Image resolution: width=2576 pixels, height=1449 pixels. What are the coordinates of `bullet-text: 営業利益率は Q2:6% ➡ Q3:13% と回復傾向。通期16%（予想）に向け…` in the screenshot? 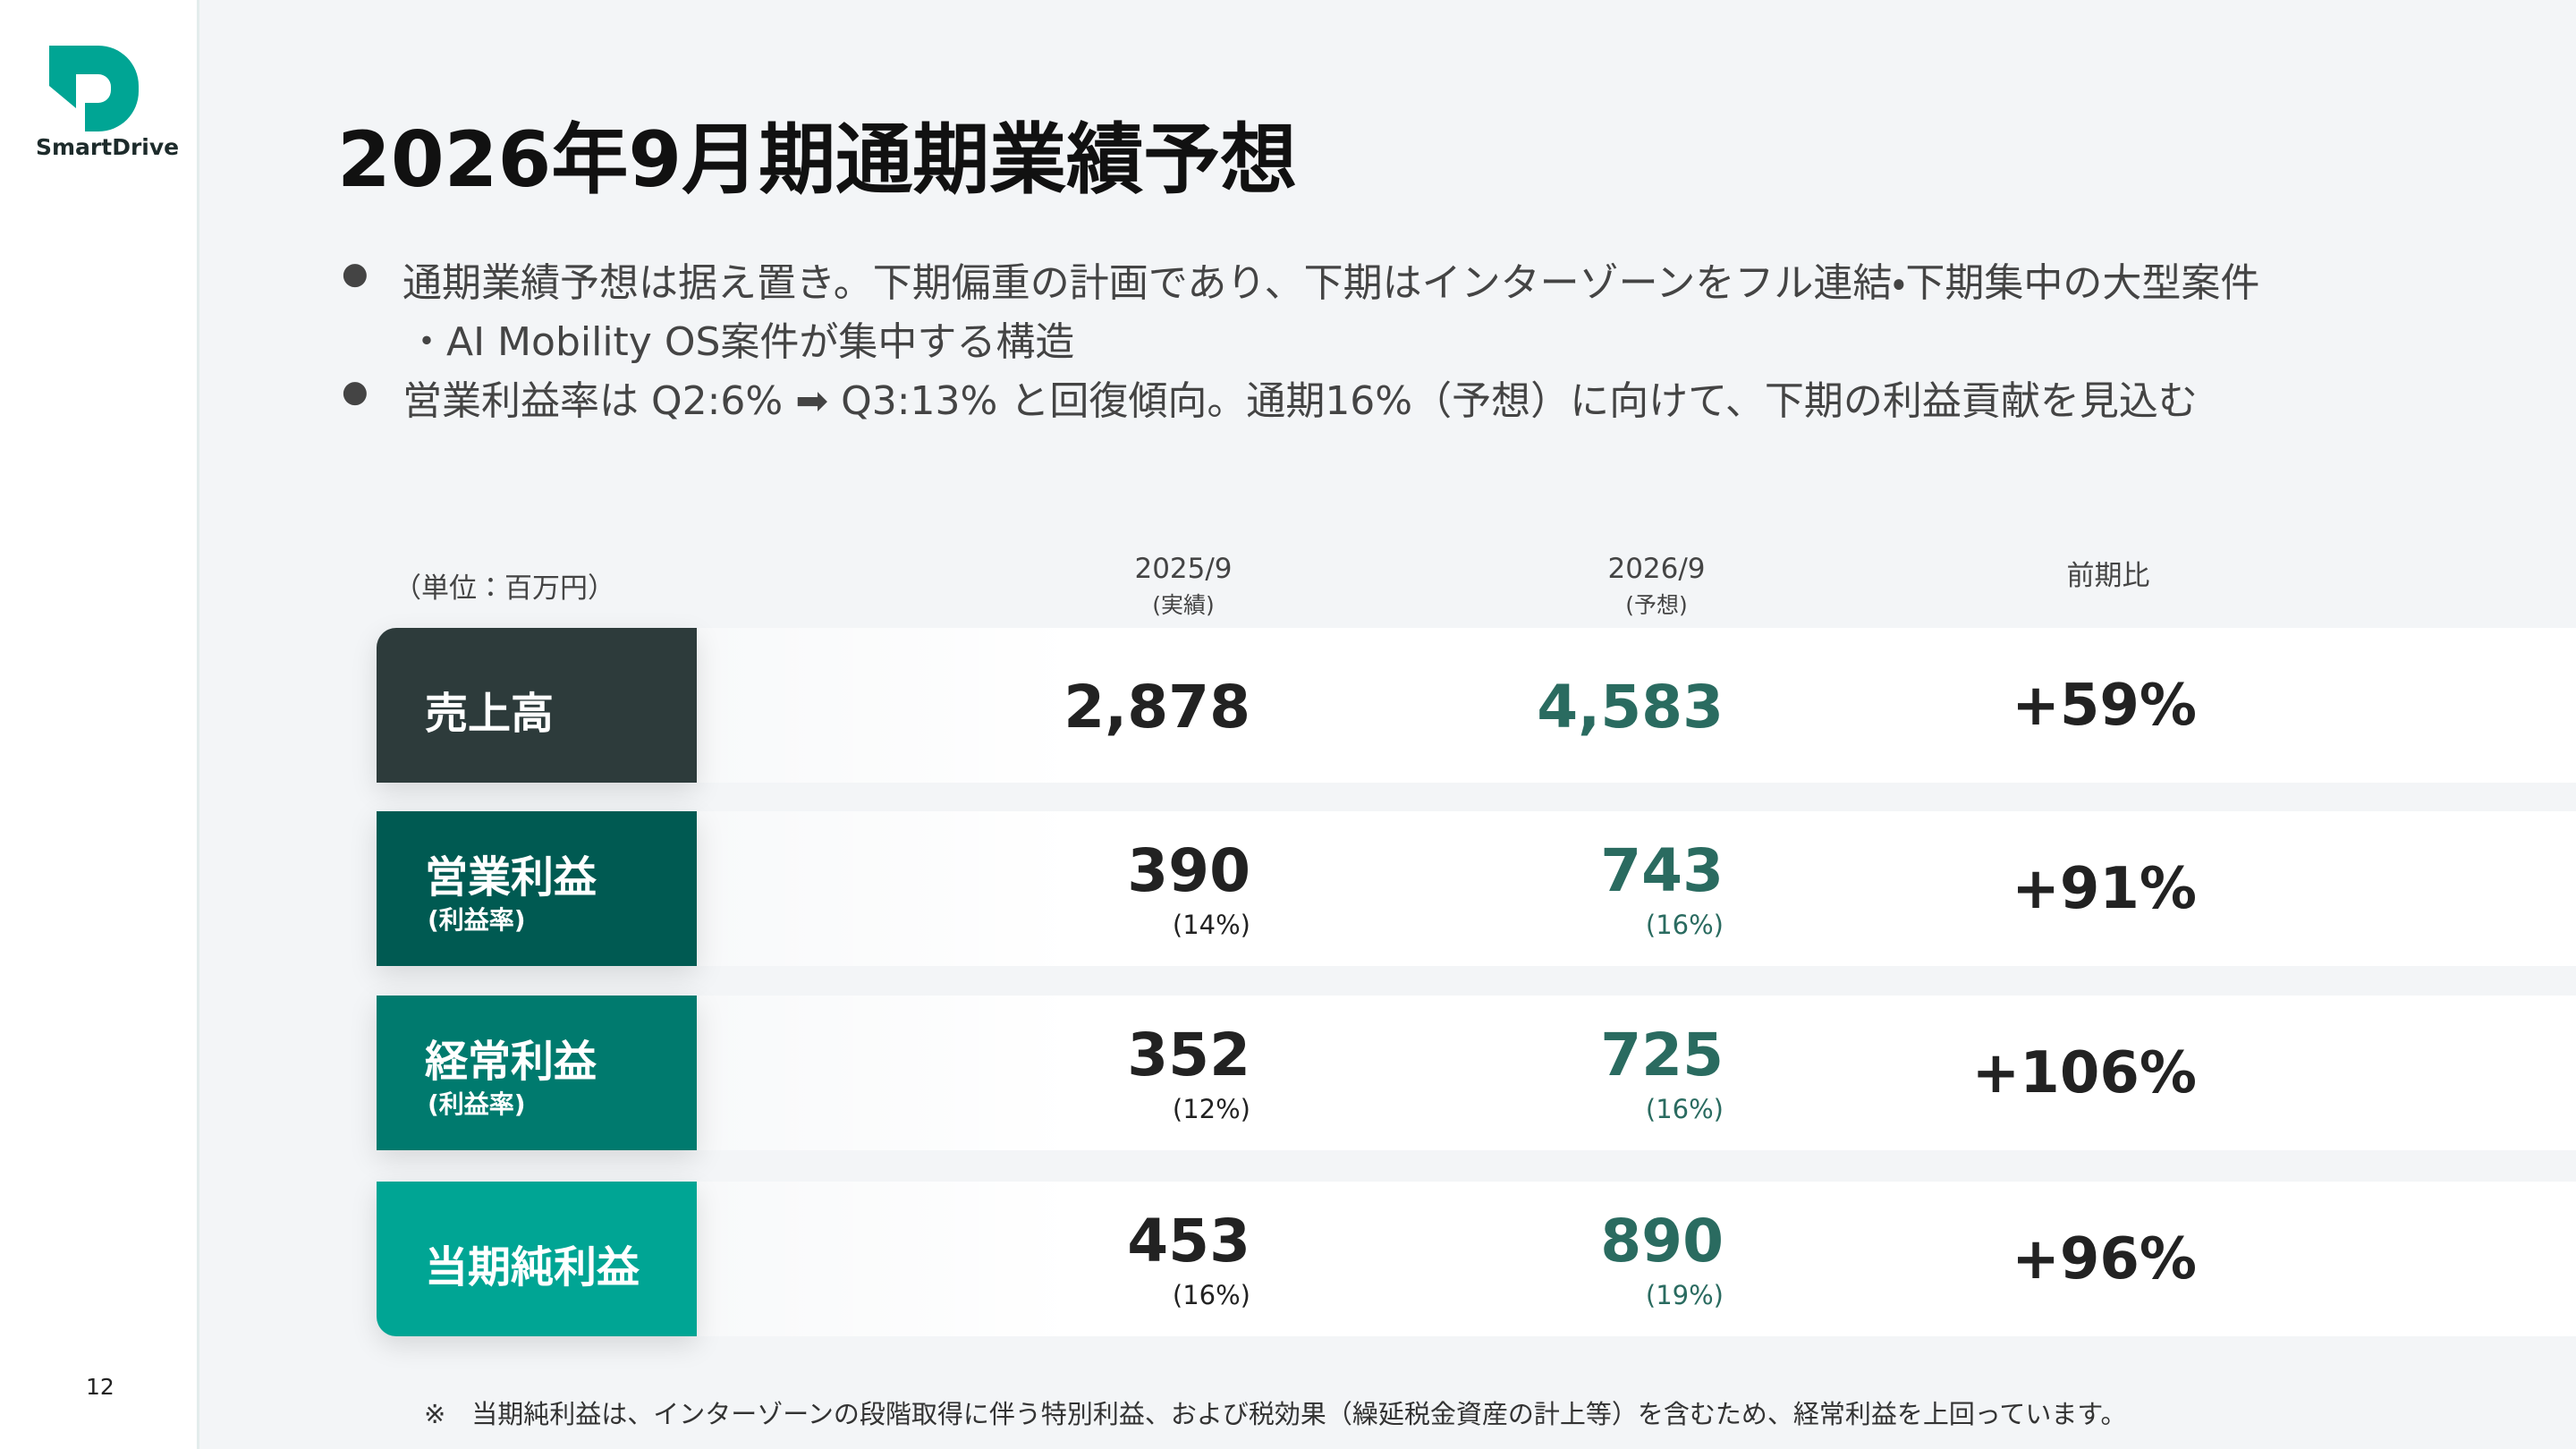 It's located at (1300, 401).